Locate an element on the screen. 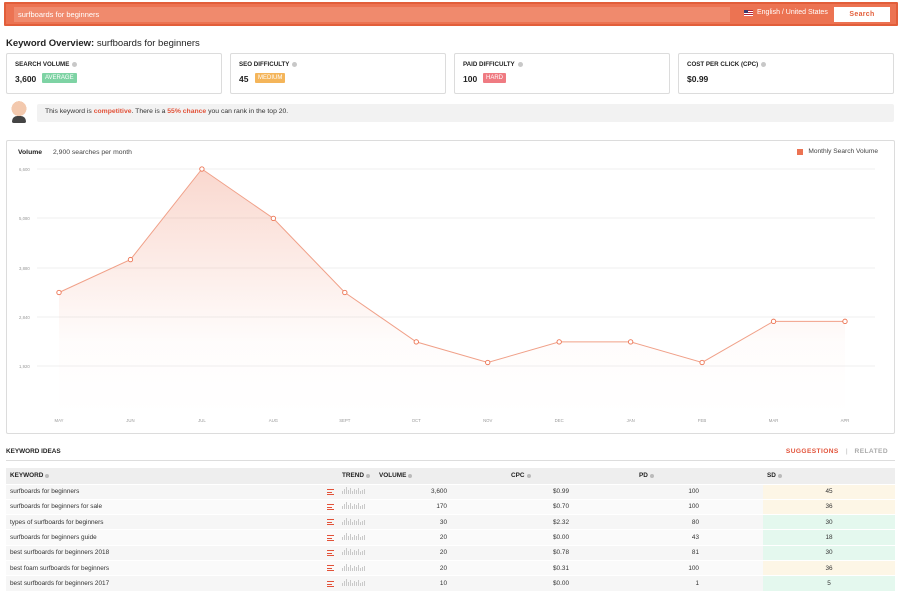  search-input is located at coordinates (372, 14).